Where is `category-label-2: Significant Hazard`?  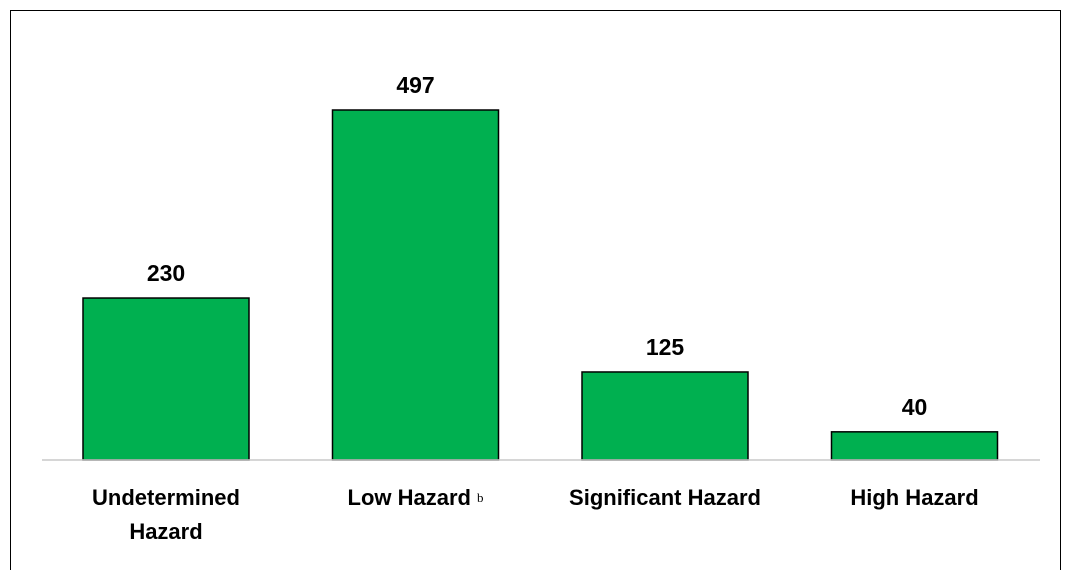
category-label-2: Significant Hazard is located at coordinates (665, 497).